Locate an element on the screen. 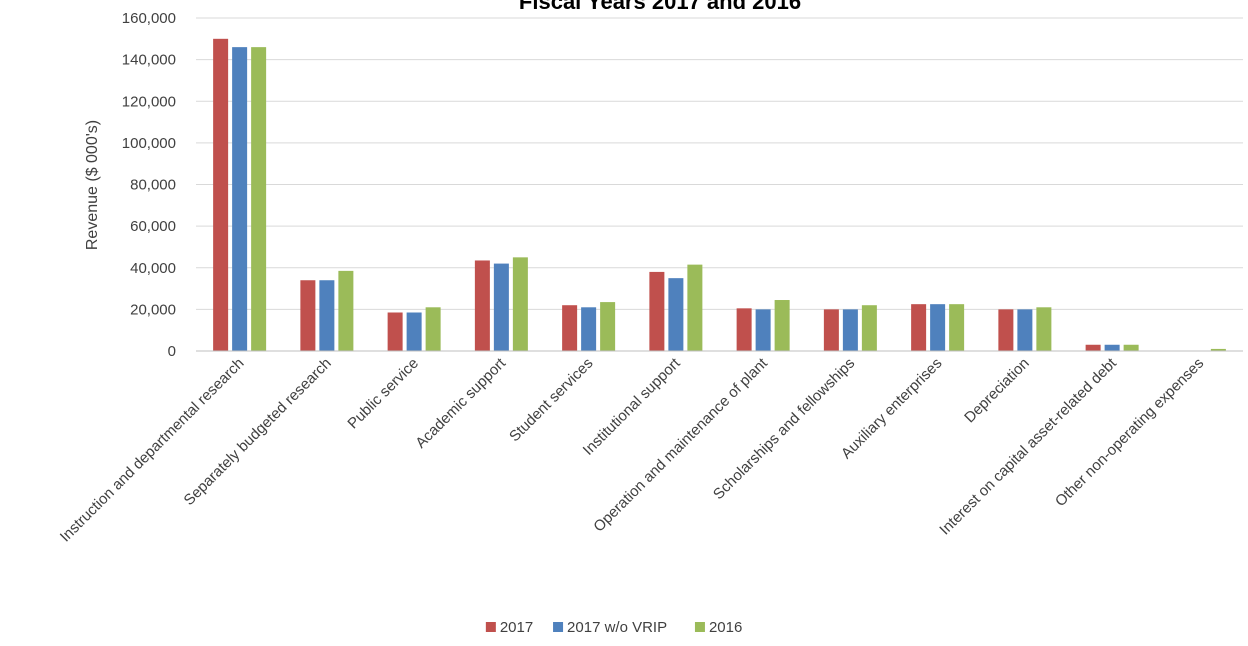 The width and height of the screenshot is (1248, 646). y-tick-label: 140,000 is located at coordinates (149, 60).